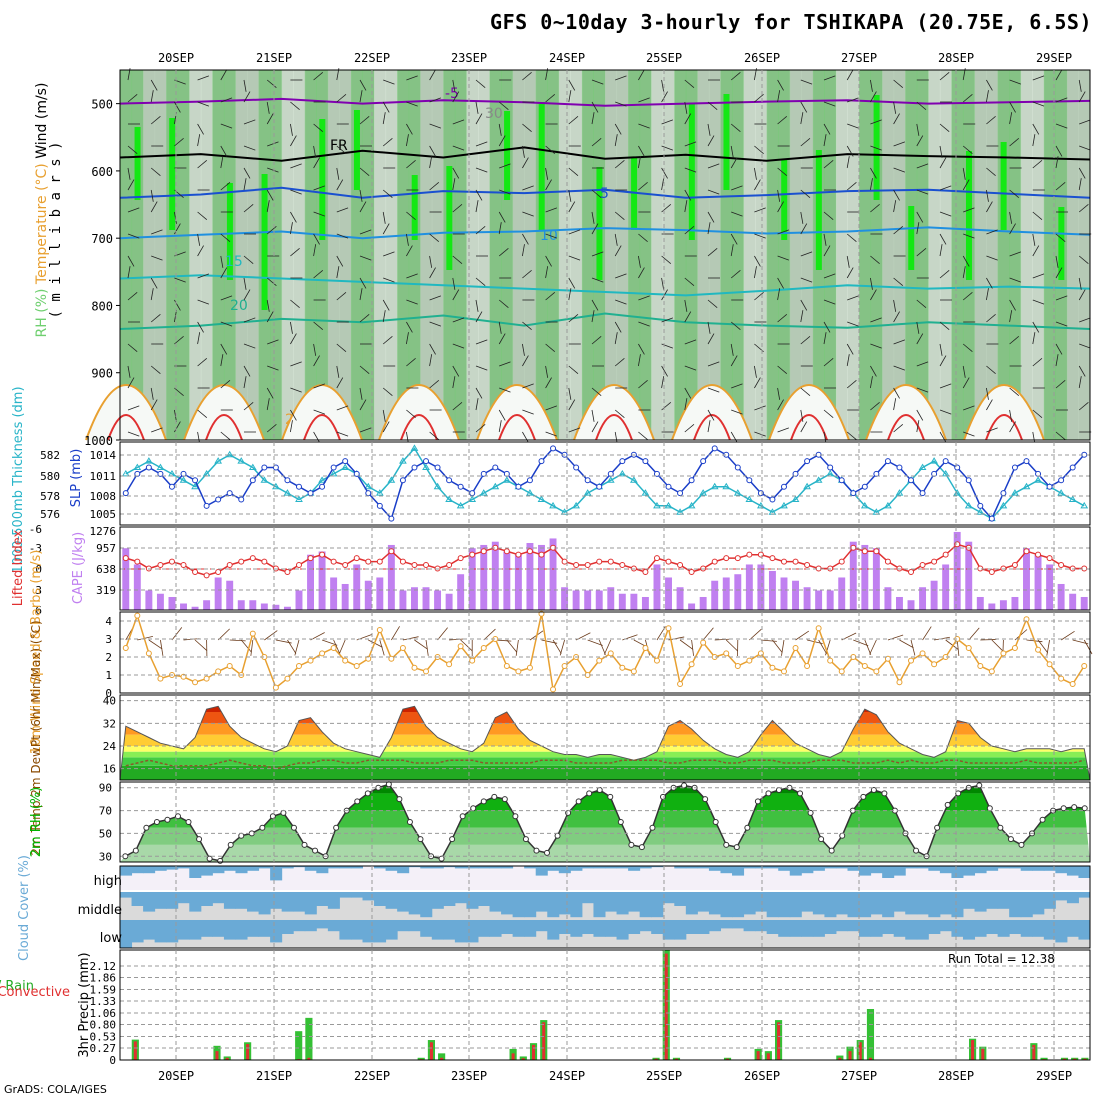  I want to click on slp-thickness-panel, so click(605, 483).